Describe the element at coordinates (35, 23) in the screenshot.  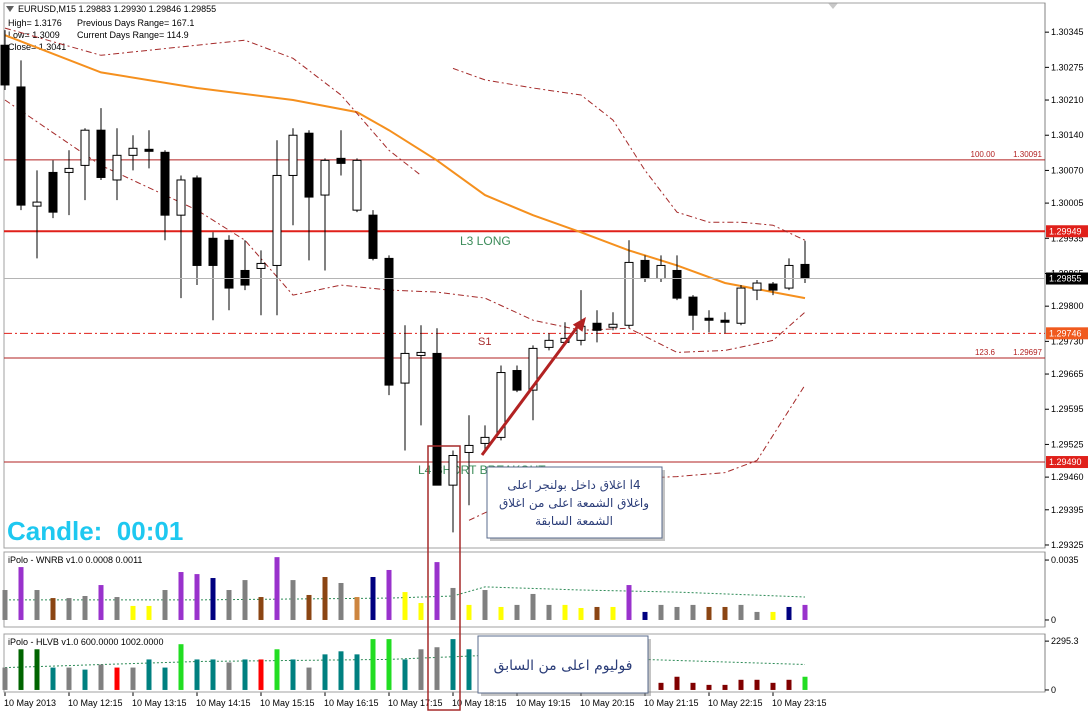
I see `info-text: High= 1.3176` at that location.